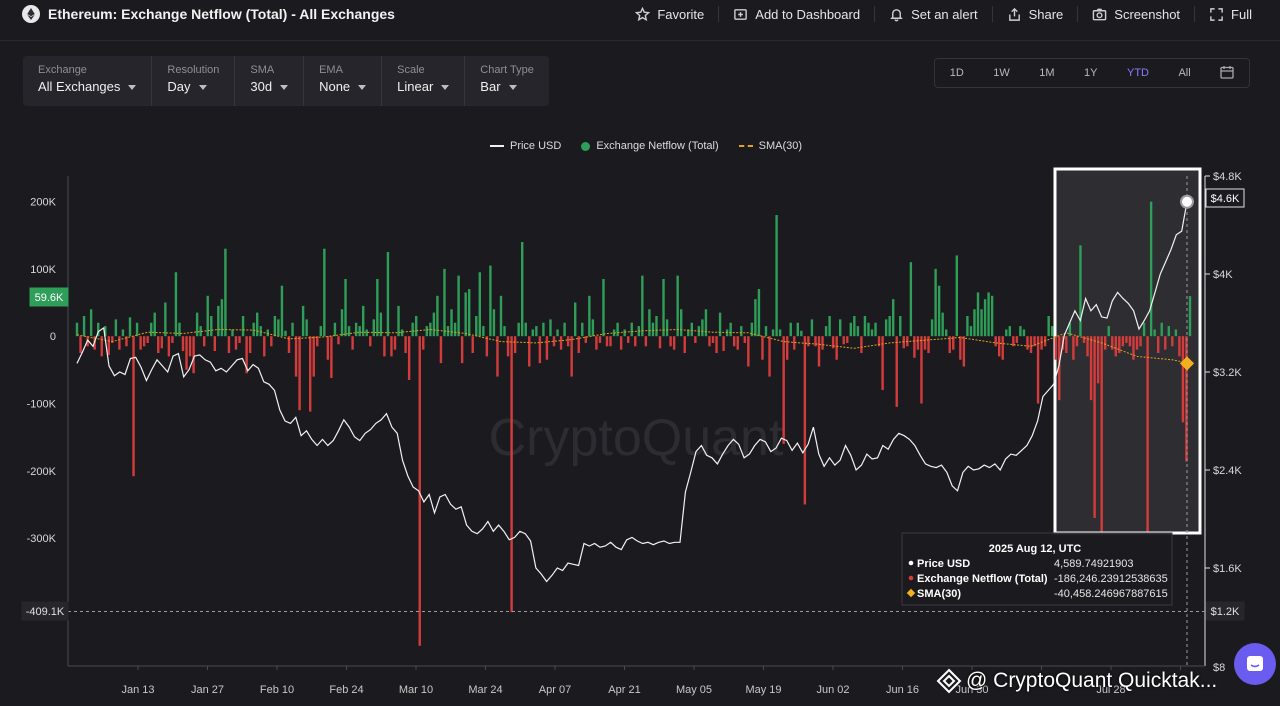 The height and width of the screenshot is (706, 1280). What do you see at coordinates (982, 579) in the screenshot?
I see `tooltip-row-label: Exchange Netflow (Total)` at bounding box center [982, 579].